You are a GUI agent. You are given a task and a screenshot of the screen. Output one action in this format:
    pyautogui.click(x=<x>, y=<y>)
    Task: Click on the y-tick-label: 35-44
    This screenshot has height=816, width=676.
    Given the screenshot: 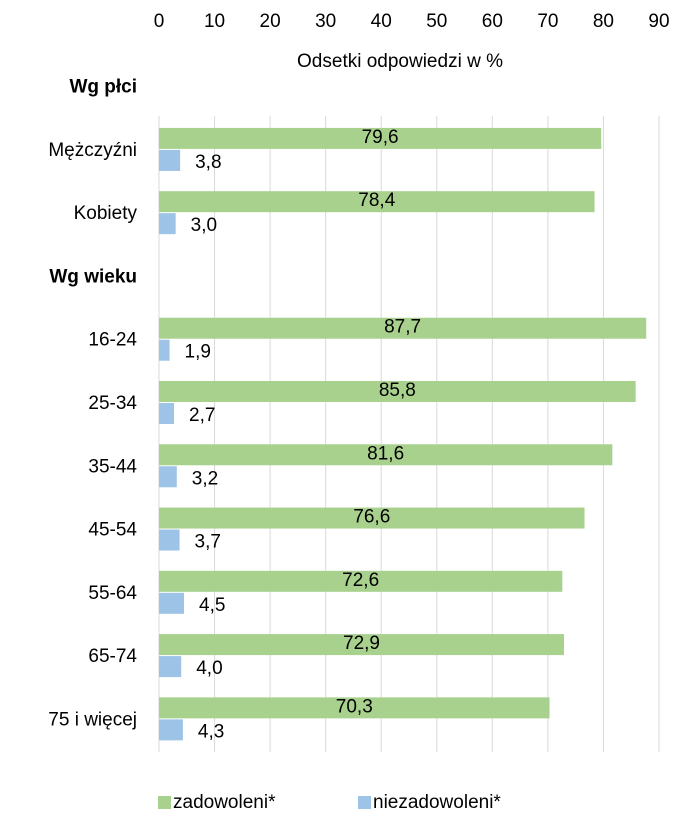 What is the action you would take?
    pyautogui.click(x=112, y=466)
    